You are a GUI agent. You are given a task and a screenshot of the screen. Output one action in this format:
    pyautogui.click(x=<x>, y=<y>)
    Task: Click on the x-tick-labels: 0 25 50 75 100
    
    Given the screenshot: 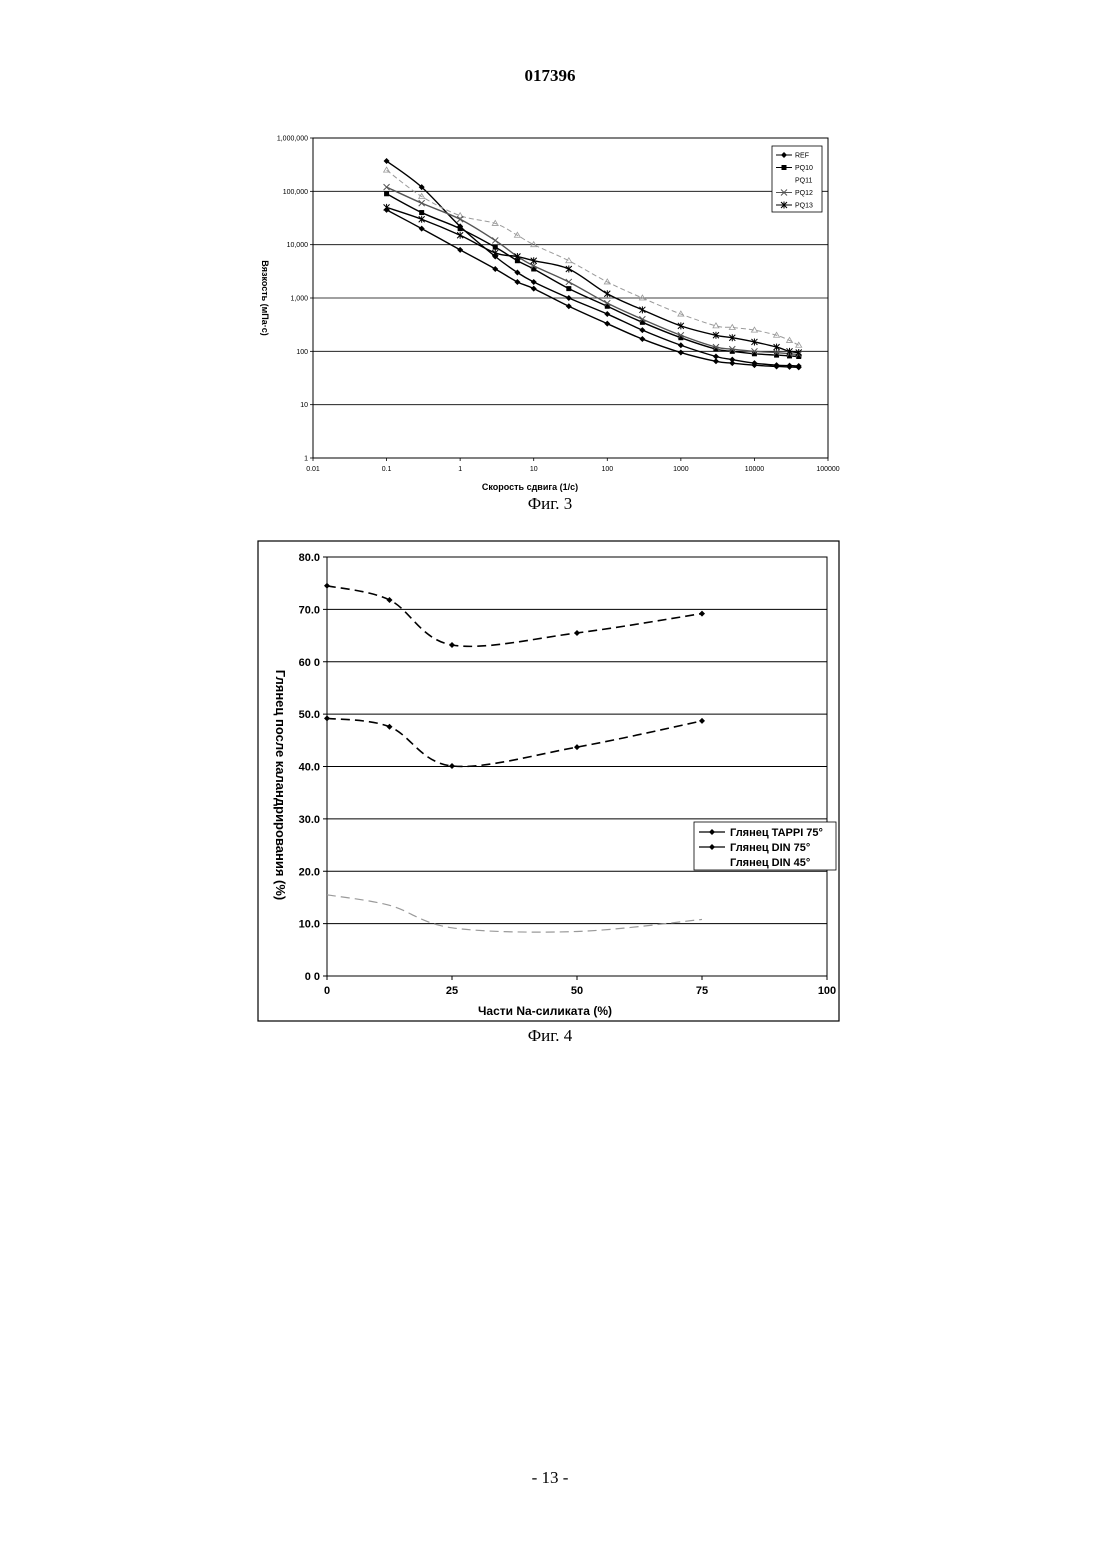 What is the action you would take?
    pyautogui.click(x=580, y=991)
    